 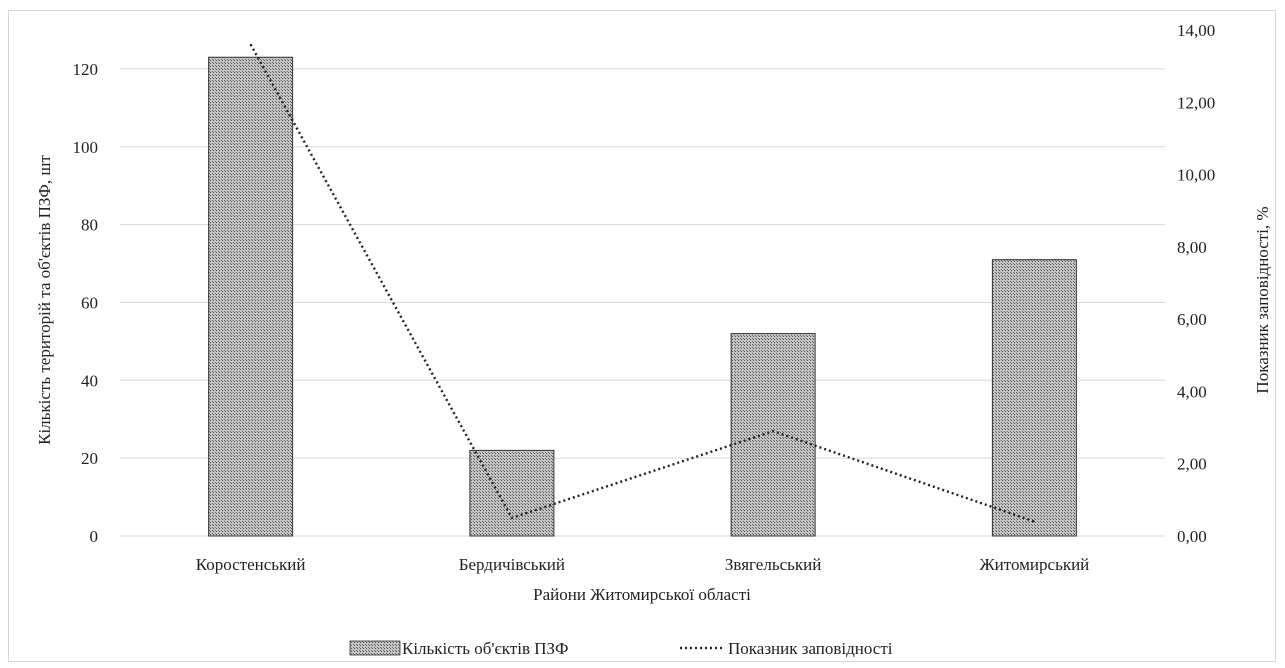 I want to click on y2-tick-label: 2,00, so click(x=1192, y=464).